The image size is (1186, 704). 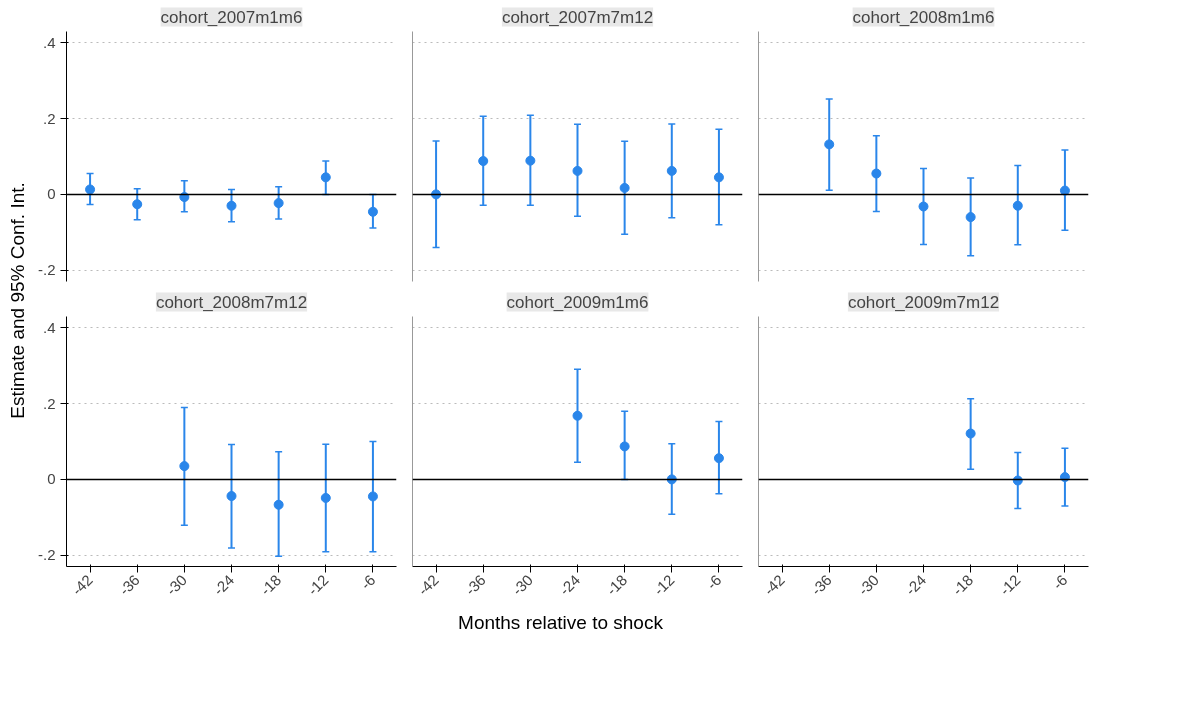 I want to click on chart-title: cohort_2008m1m6, so click(x=923, y=17).